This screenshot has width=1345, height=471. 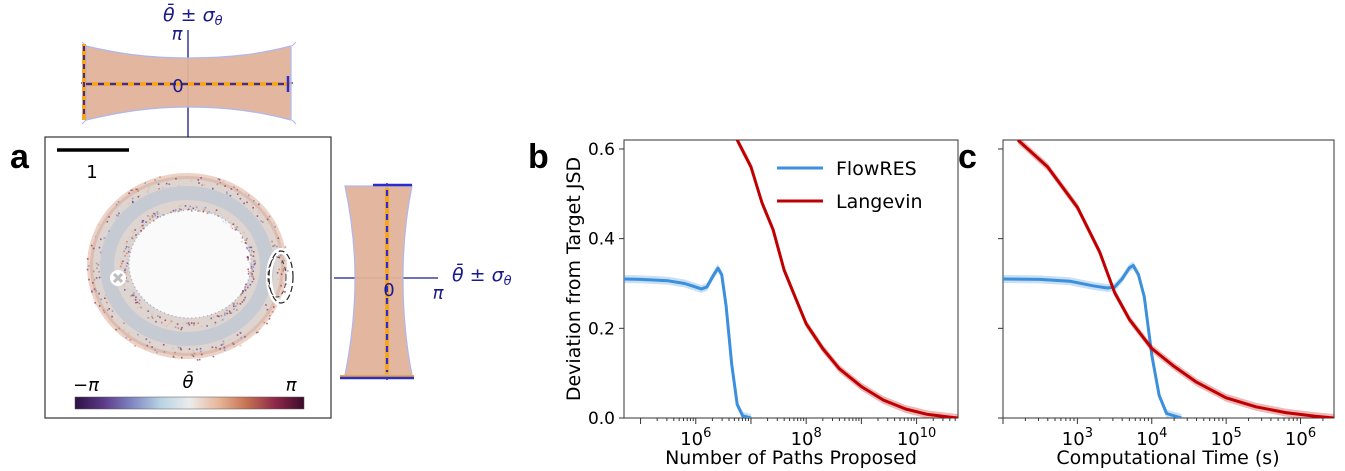 What do you see at coordinates (601, 419) in the screenshot?
I see `y-tick-label: 0.0` at bounding box center [601, 419].